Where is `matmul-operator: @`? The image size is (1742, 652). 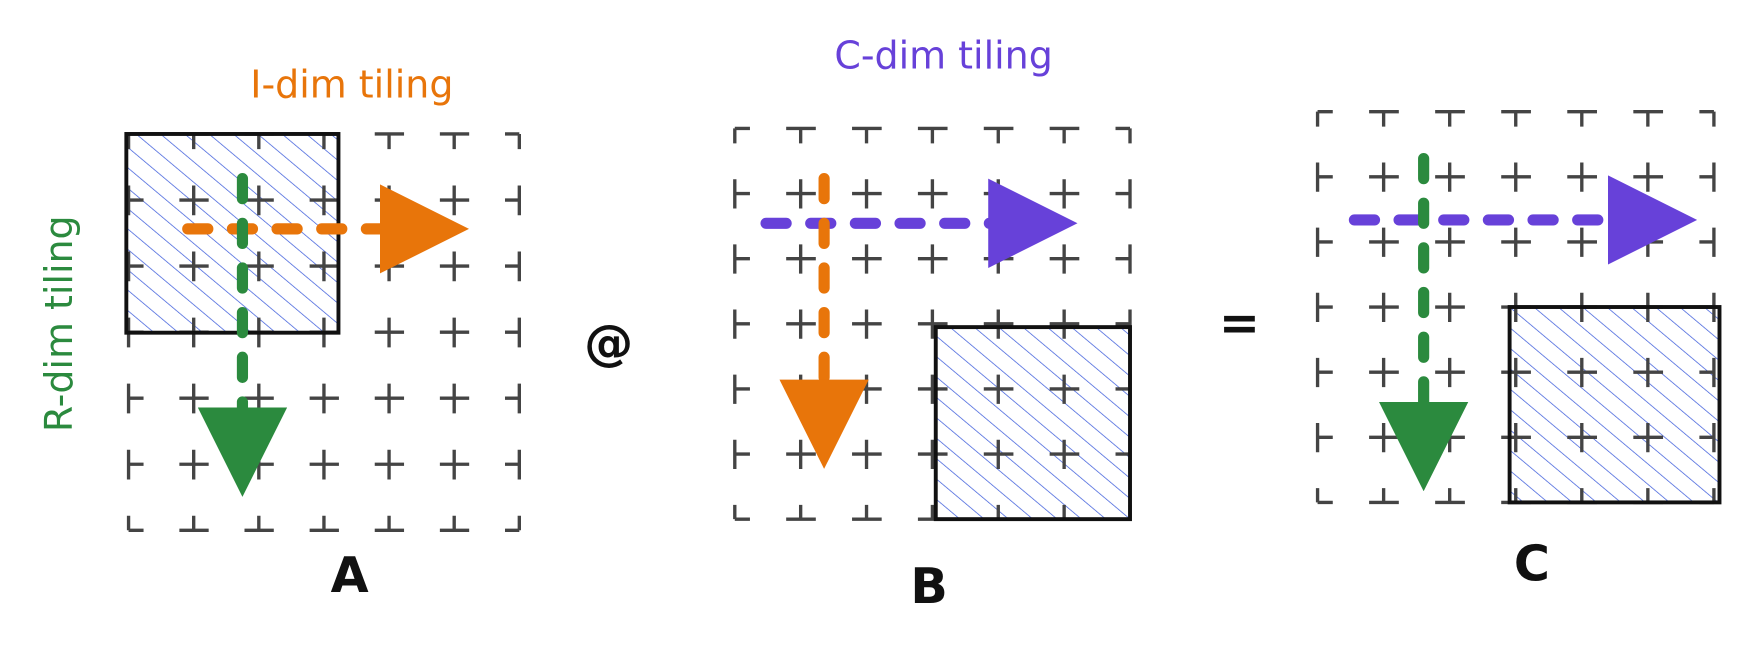 matmul-operator: @ is located at coordinates (608, 343).